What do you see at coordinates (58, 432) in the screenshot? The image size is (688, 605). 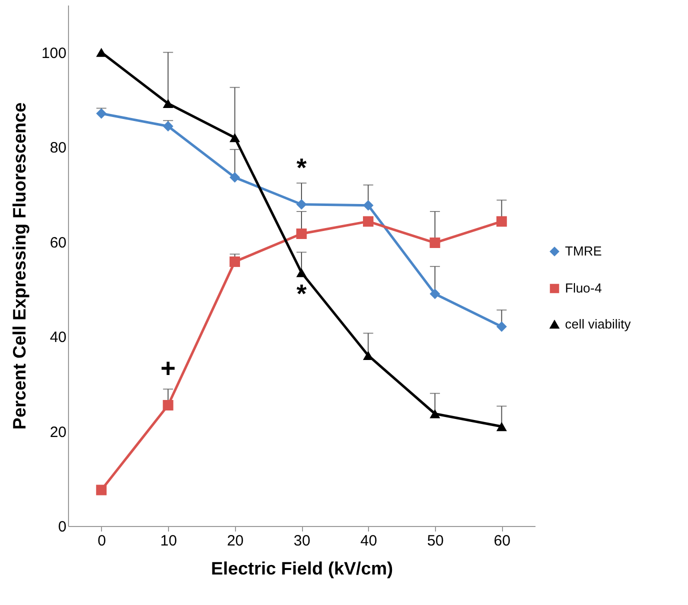 I see `y-tick-label: 20` at bounding box center [58, 432].